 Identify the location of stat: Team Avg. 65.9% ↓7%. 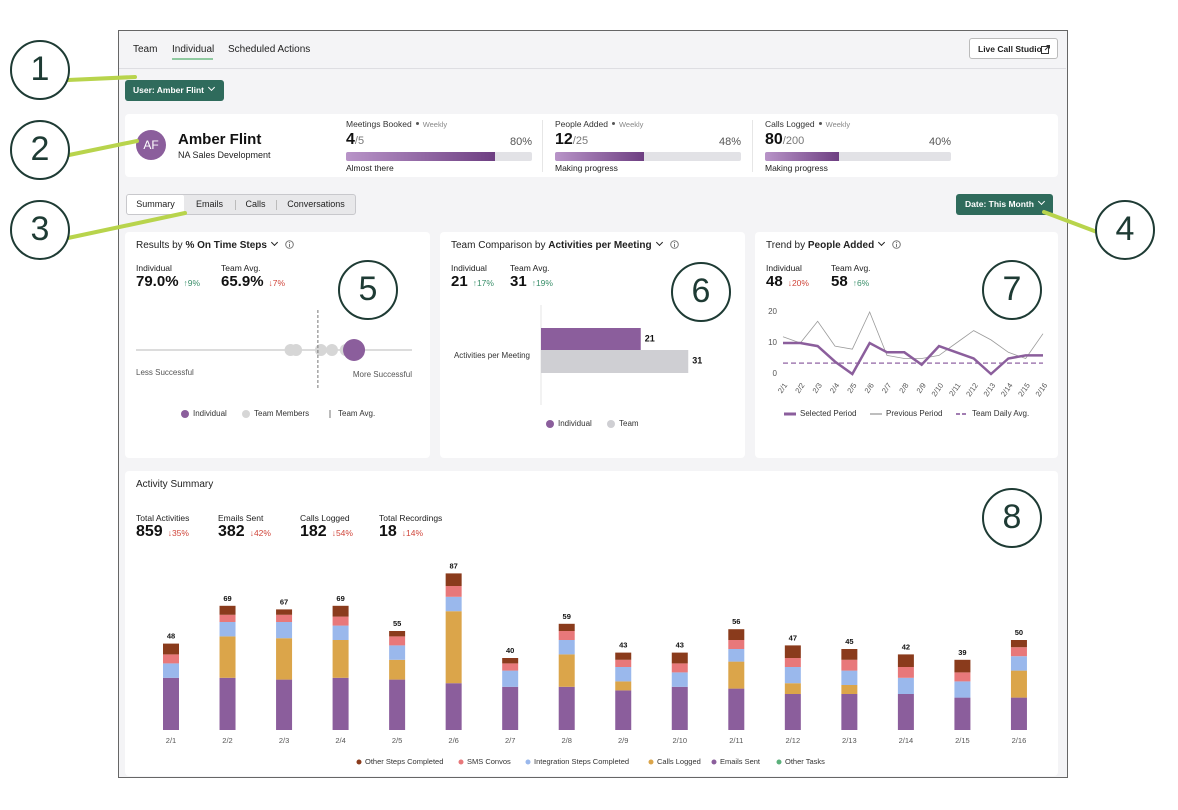
(253, 277).